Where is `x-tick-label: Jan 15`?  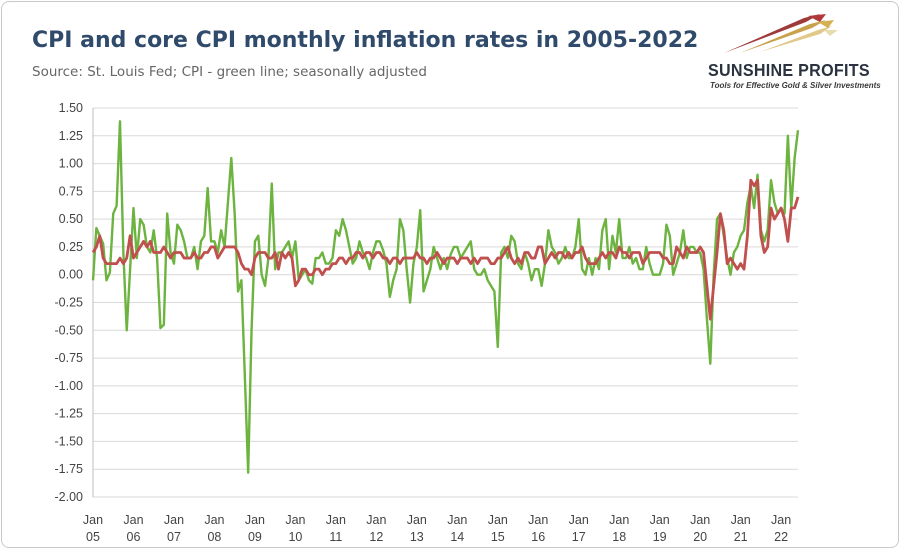
x-tick-label: Jan 15 is located at coordinates (498, 528).